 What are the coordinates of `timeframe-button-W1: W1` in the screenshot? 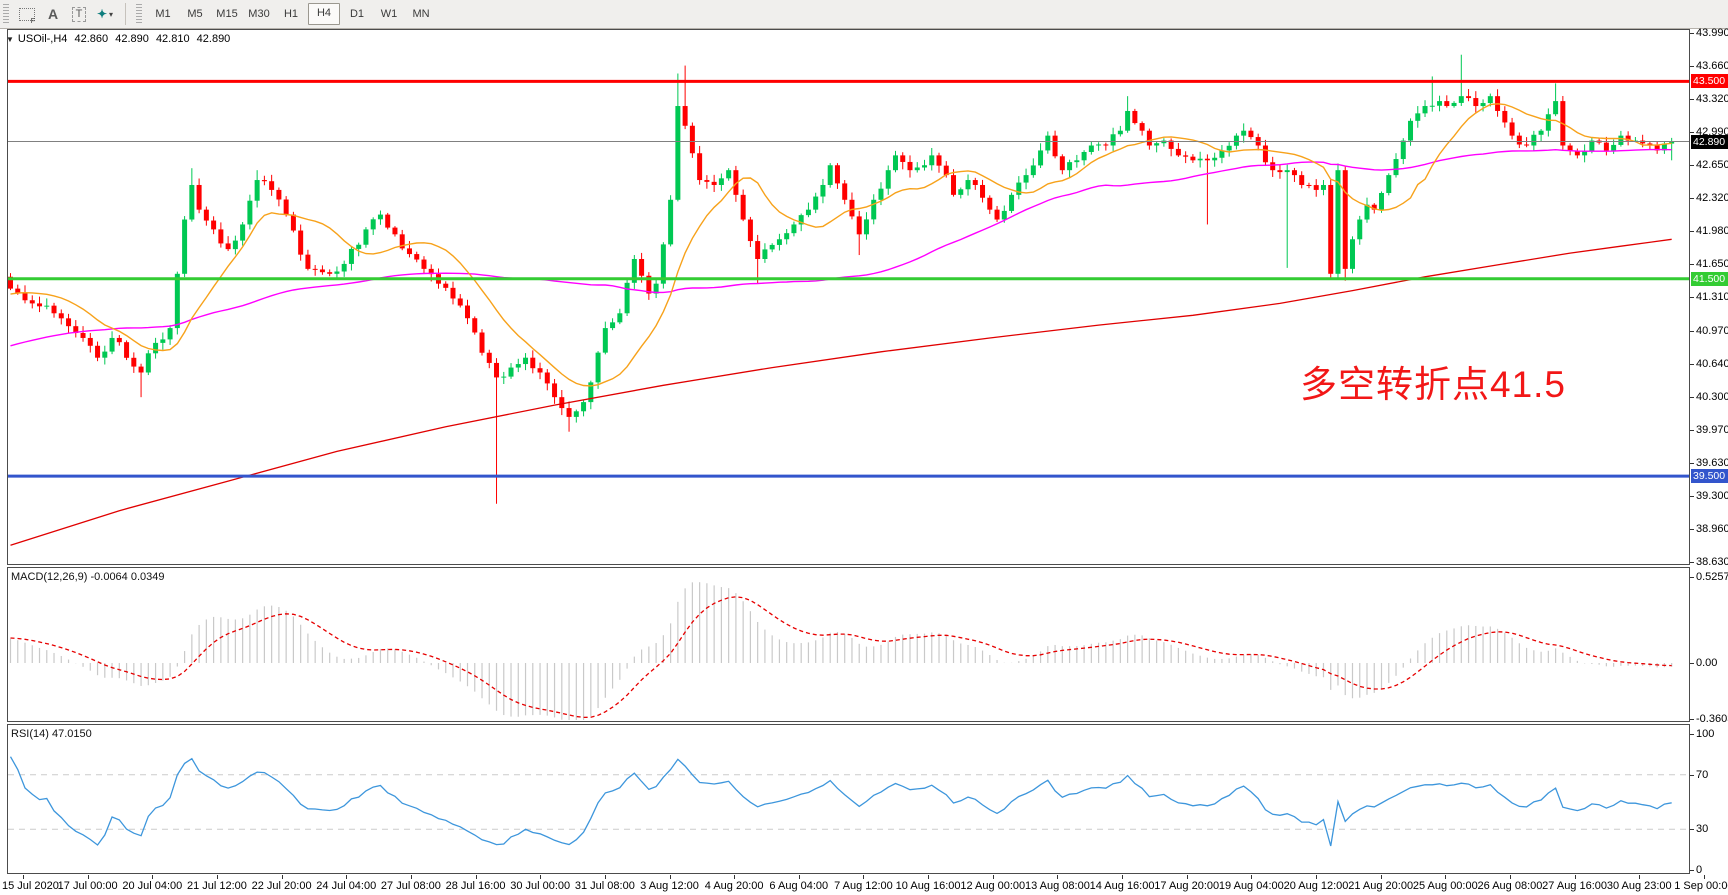 It's located at (389, 14).